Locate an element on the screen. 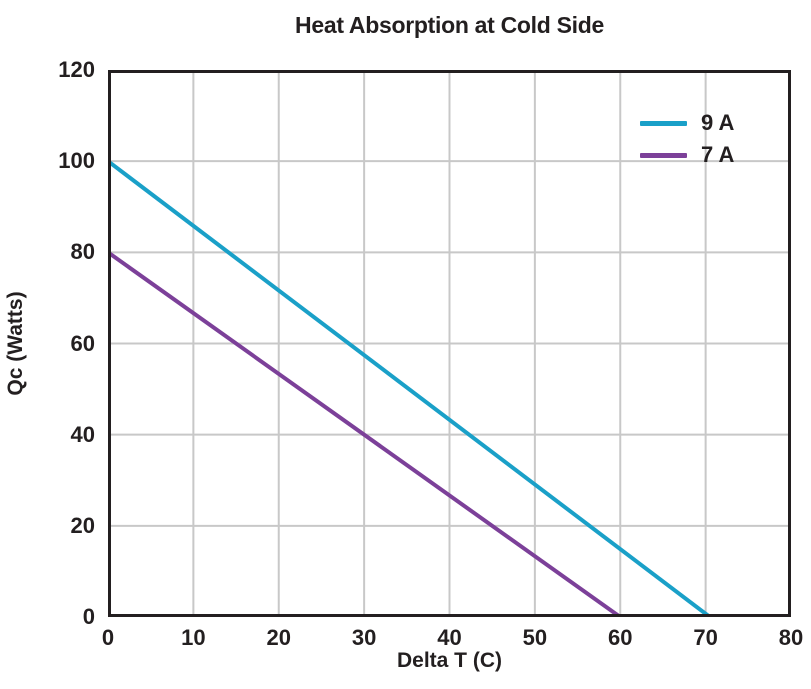 The height and width of the screenshot is (689, 811). y-tick-label: 20 is located at coordinates (82, 525).